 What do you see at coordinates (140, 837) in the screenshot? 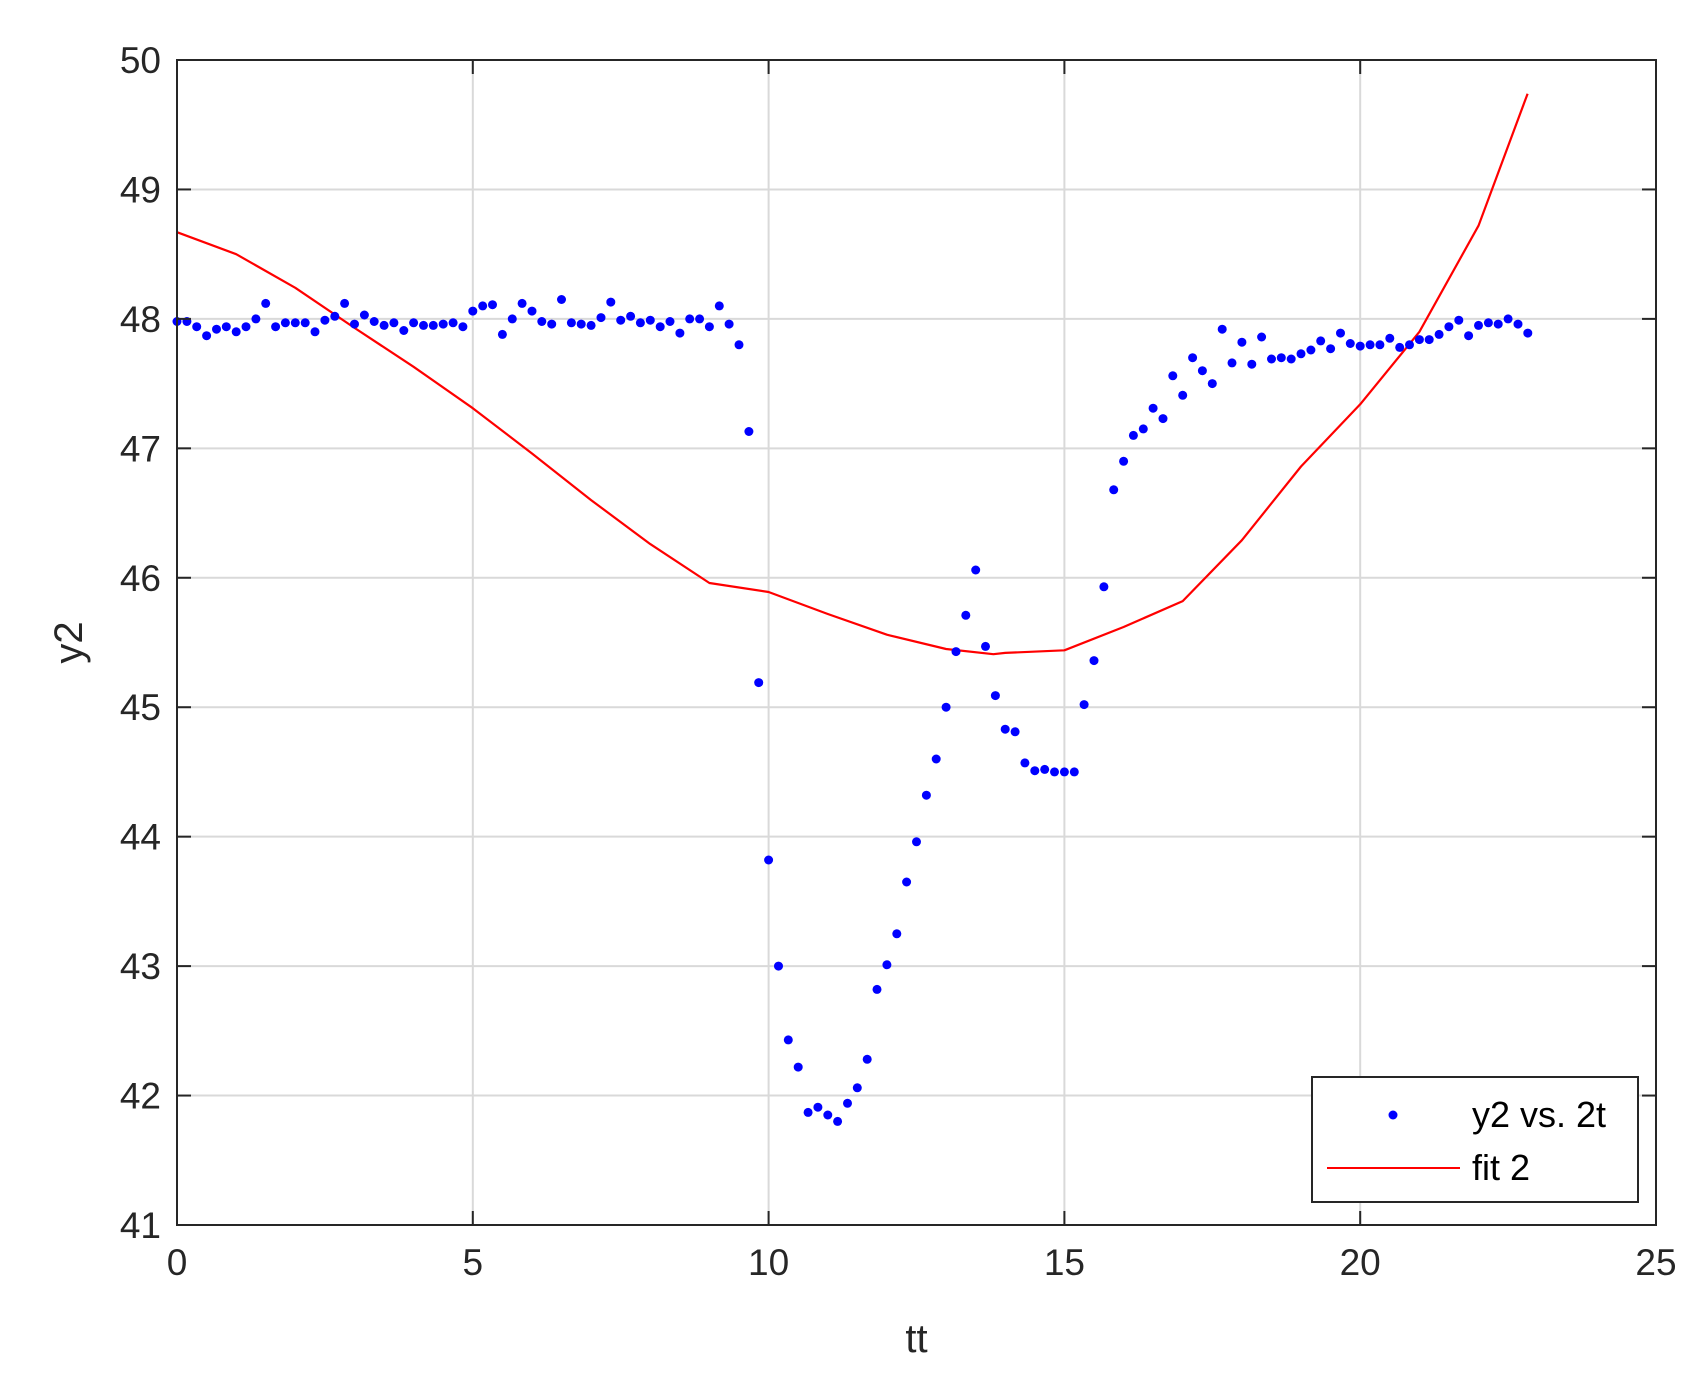
I see `y-tick-label: 44` at bounding box center [140, 837].